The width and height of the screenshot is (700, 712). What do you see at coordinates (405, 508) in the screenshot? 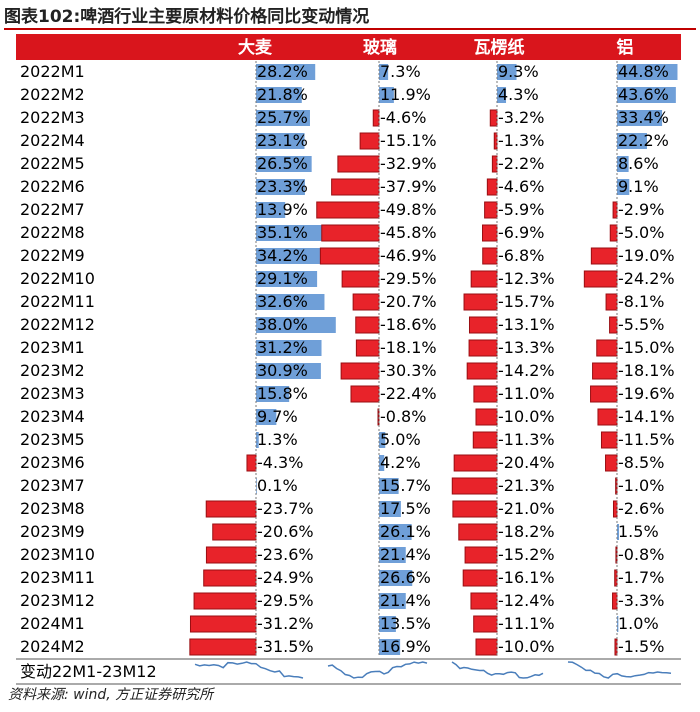
I see `value-label: 17.5%` at bounding box center [405, 508].